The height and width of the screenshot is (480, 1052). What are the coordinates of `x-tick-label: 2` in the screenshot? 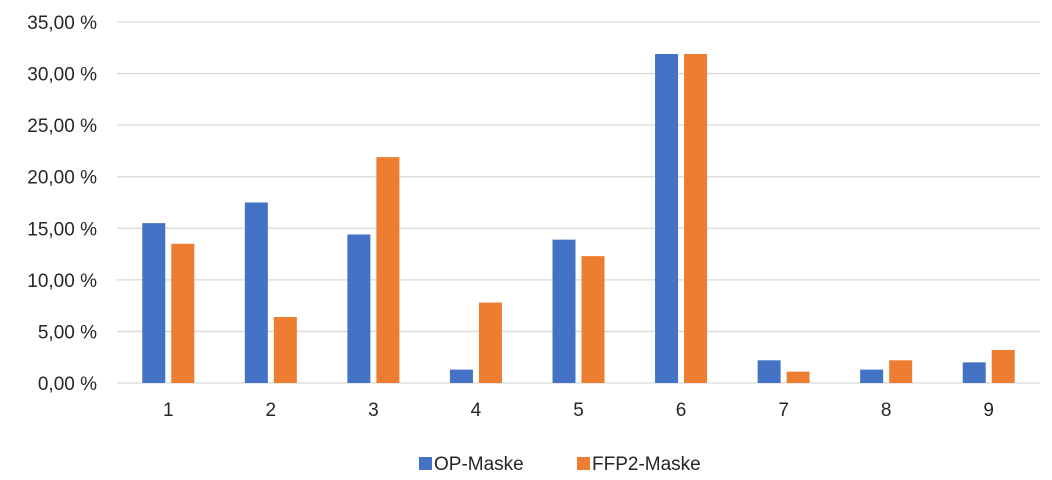 It's located at (271, 410).